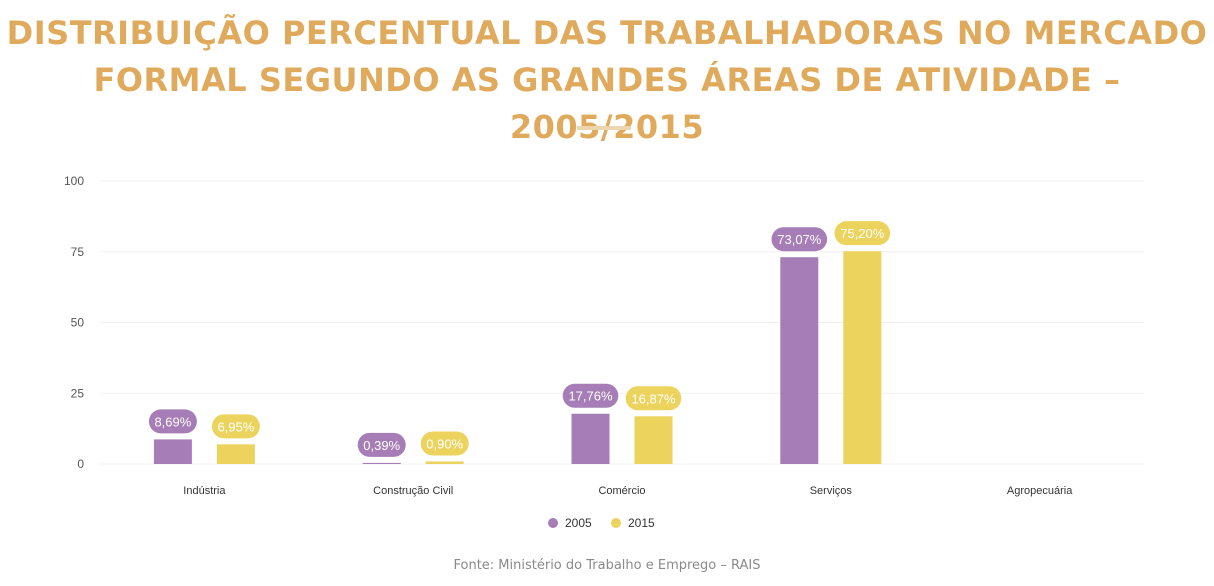  I want to click on data-label-2015: 6,95%, so click(235, 426).